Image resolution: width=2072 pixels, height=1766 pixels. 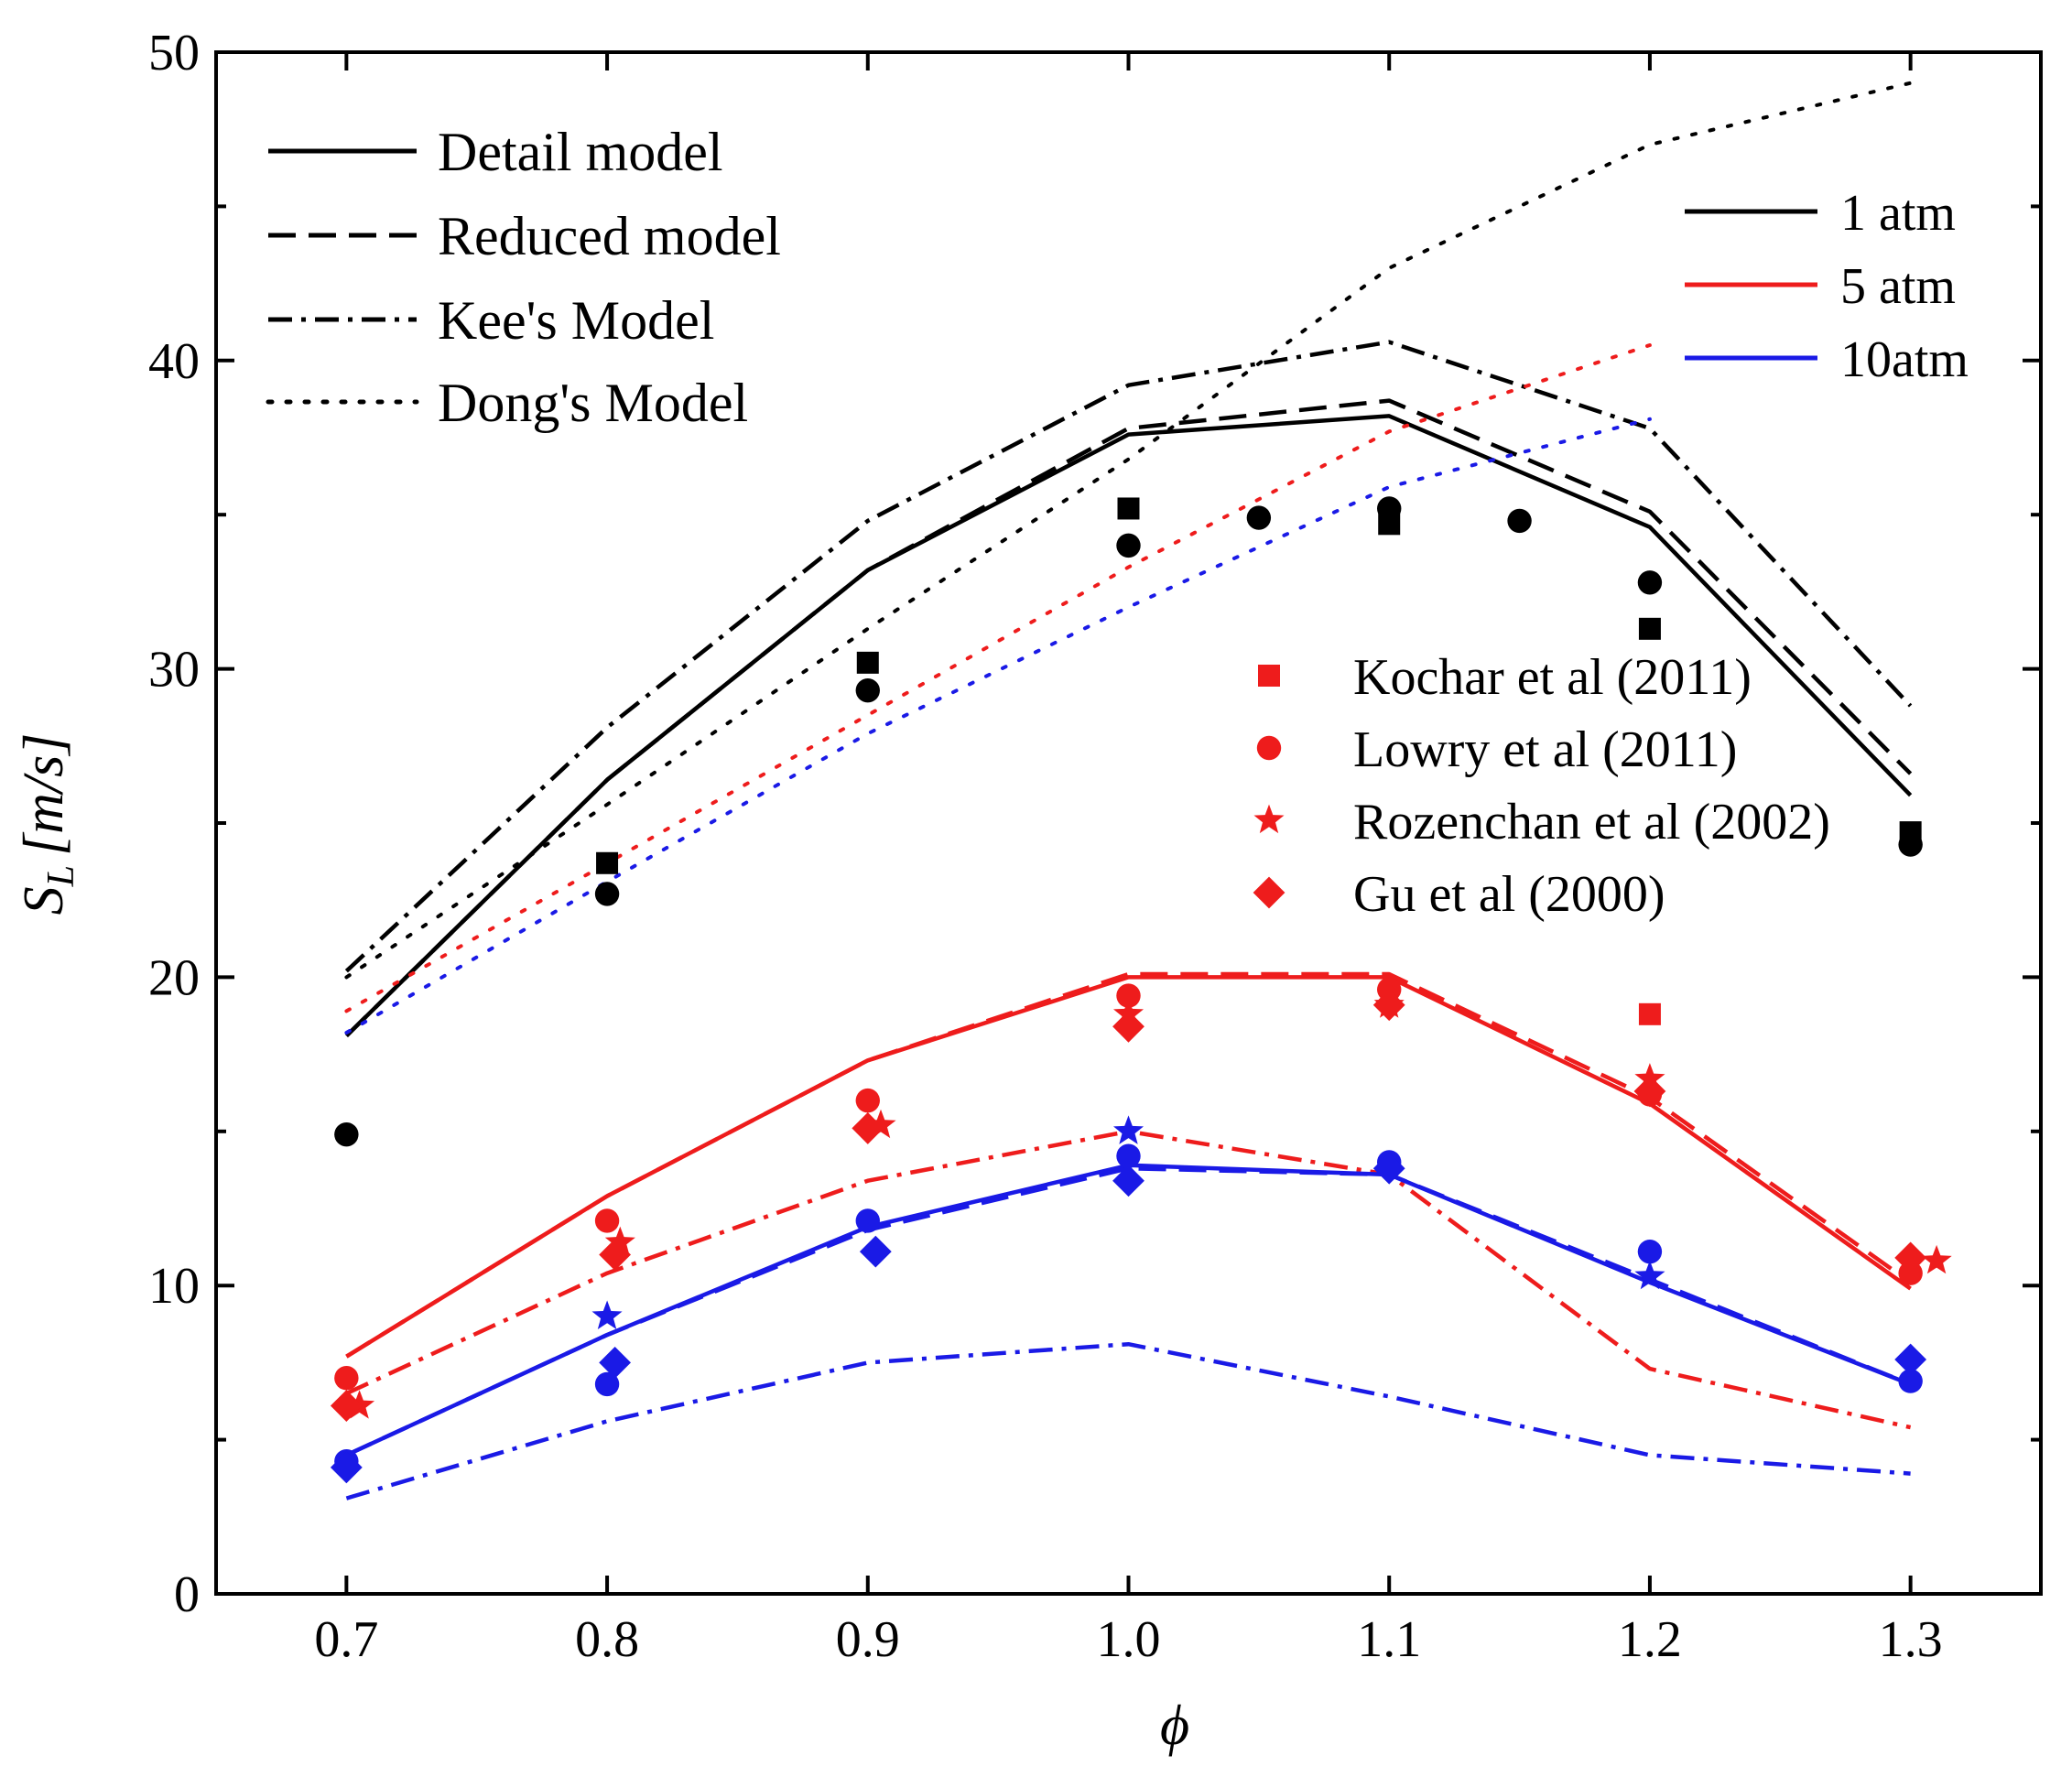 I want to click on y-tick-label: 20, so click(x=174, y=977).